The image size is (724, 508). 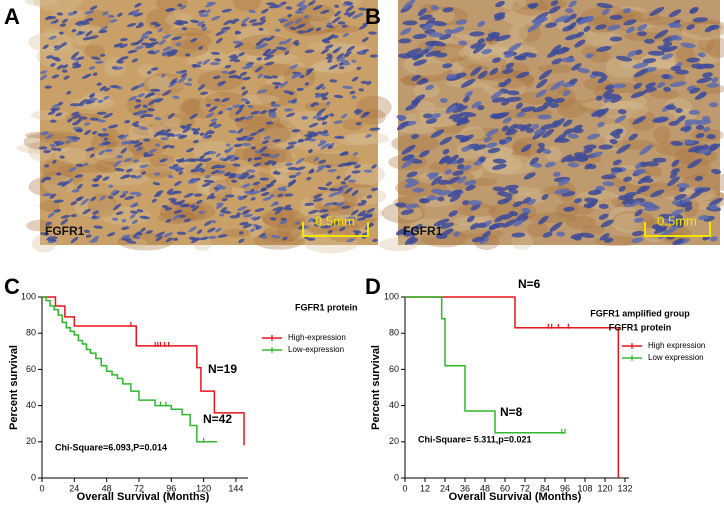 I want to click on y-tick-label: 20, so click(x=31, y=441).